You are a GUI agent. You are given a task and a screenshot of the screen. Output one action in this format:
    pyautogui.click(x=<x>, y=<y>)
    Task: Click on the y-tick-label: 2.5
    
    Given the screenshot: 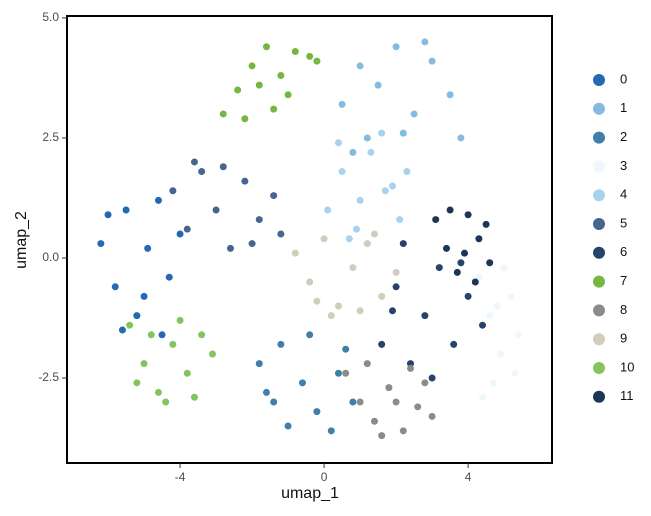 What is the action you would take?
    pyautogui.click(x=50, y=137)
    